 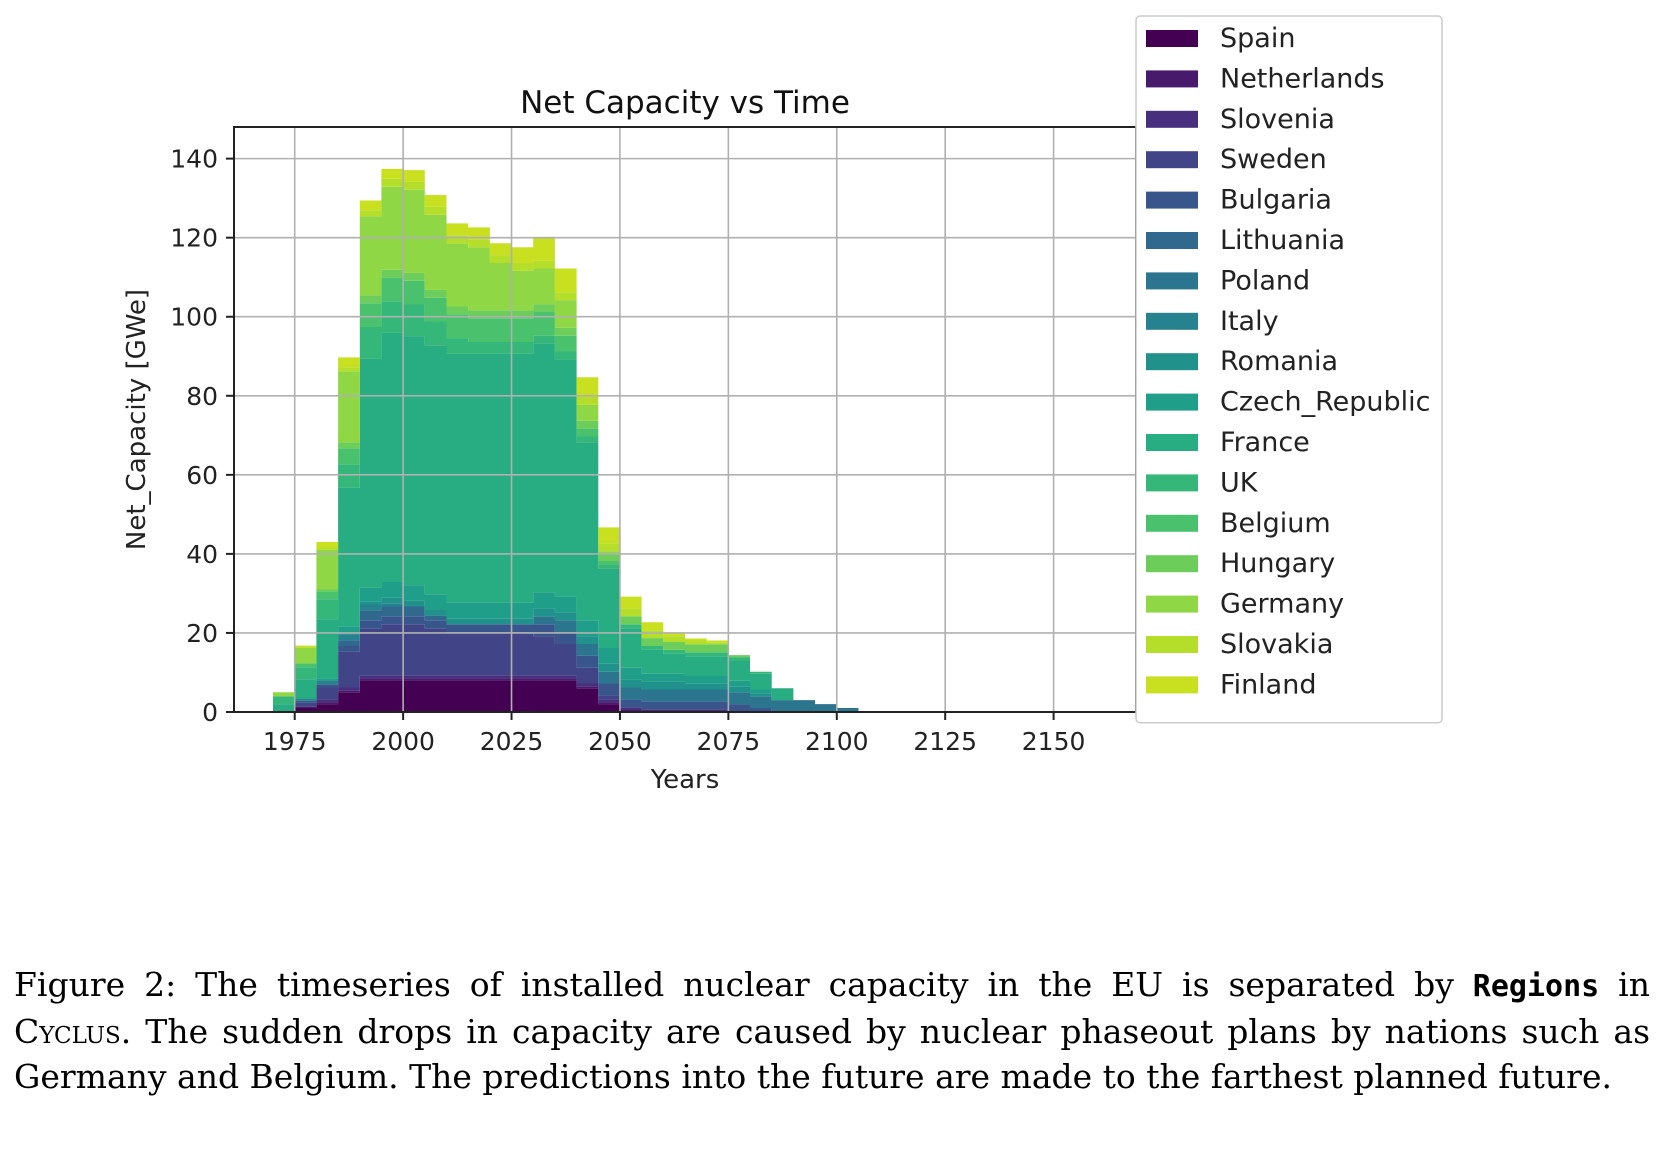 I want to click on x-tick-label: 2075, so click(x=729, y=741).